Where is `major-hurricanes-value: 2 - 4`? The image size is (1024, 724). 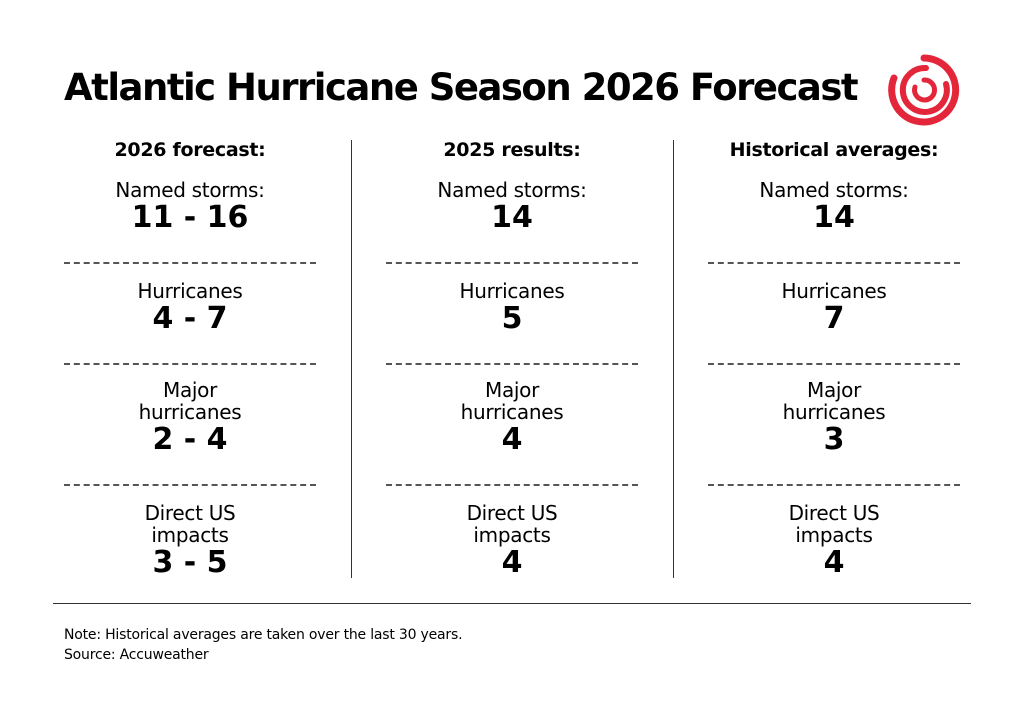 major-hurricanes-value: 2 - 4 is located at coordinates (190, 439).